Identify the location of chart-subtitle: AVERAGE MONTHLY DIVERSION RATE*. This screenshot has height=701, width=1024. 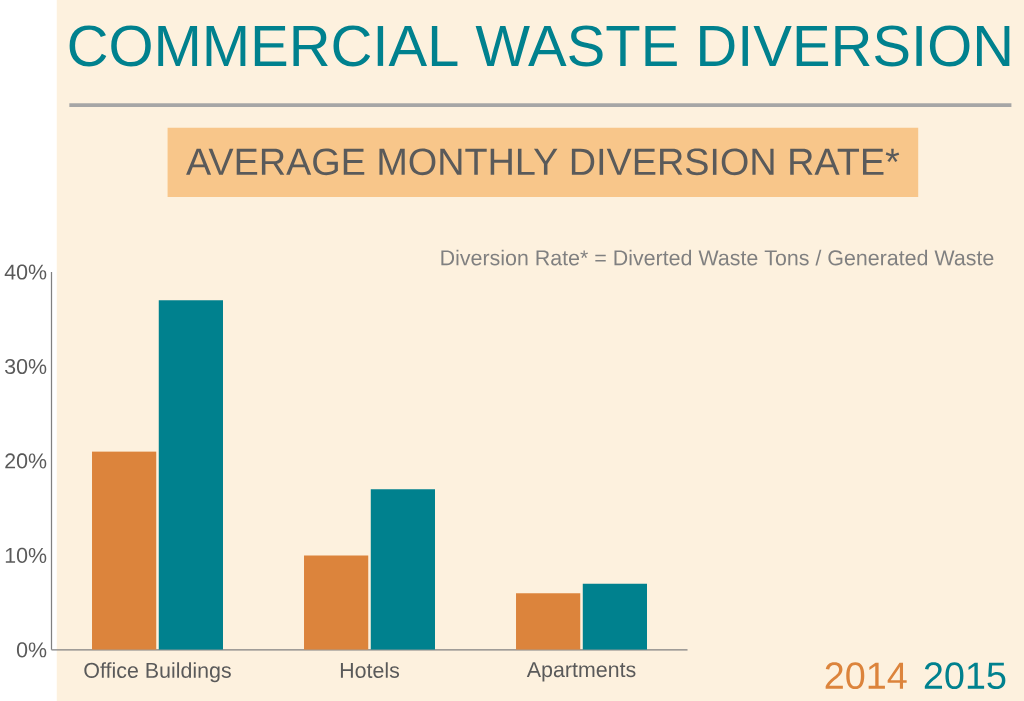
(543, 162).